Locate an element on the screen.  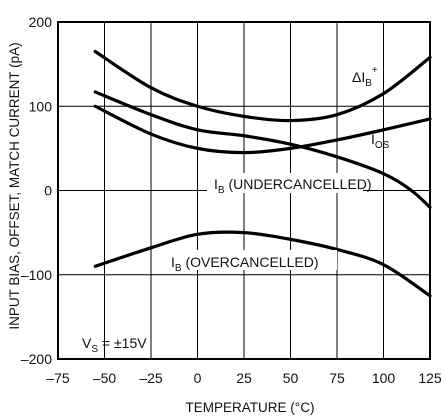
y-tick-label: –200 is located at coordinates (36, 359).